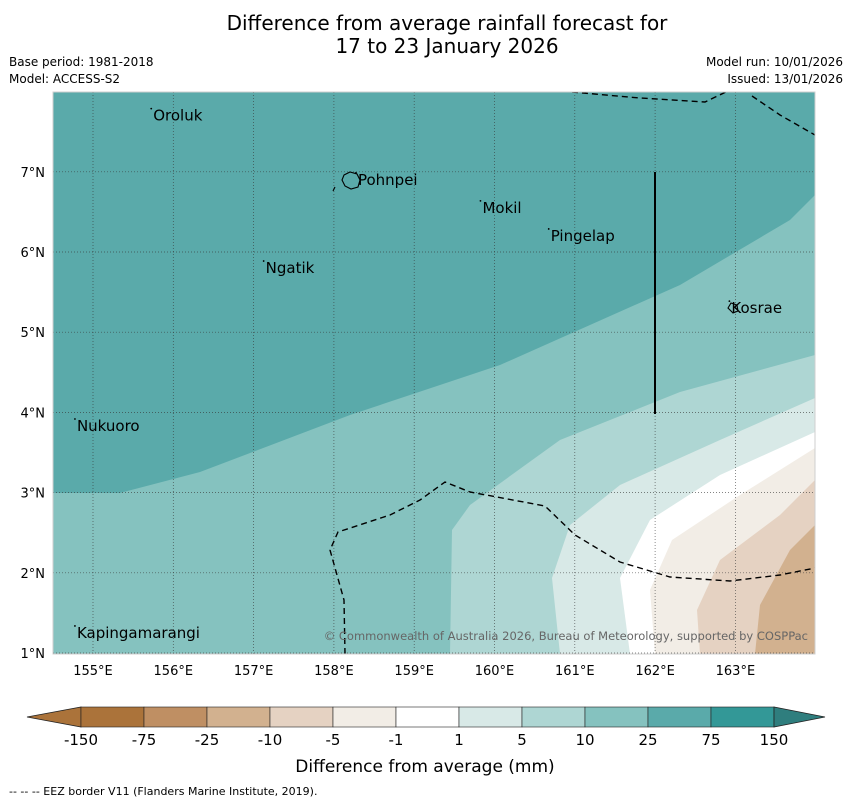 Image resolution: width=850 pixels, height=804 pixels. I want to click on pohnpei-reef-outline, so click(334, 189).